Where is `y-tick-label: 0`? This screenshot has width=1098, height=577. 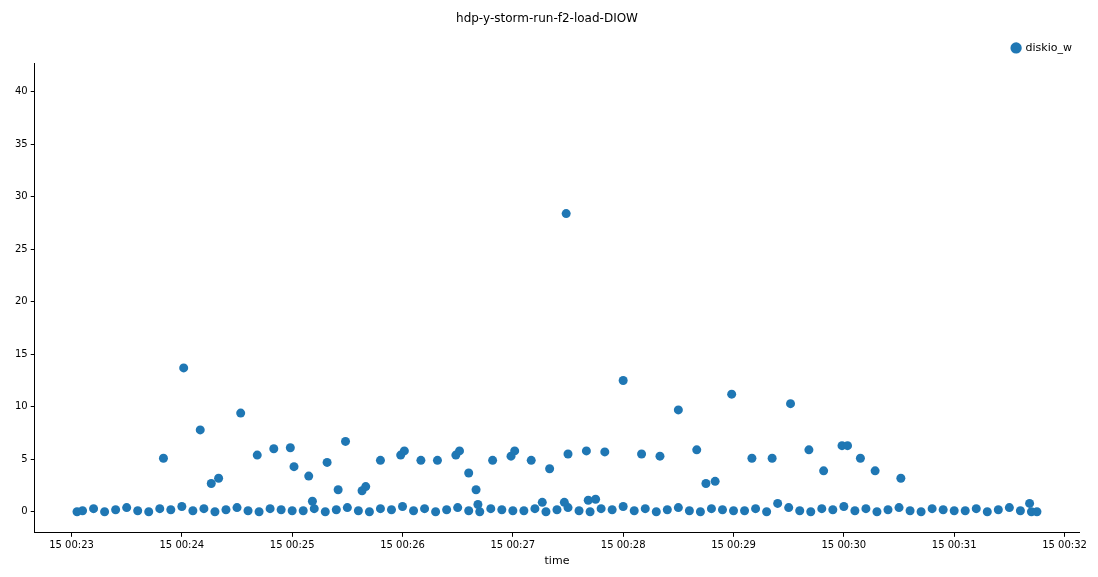 y-tick-label: 0 is located at coordinates (24, 511).